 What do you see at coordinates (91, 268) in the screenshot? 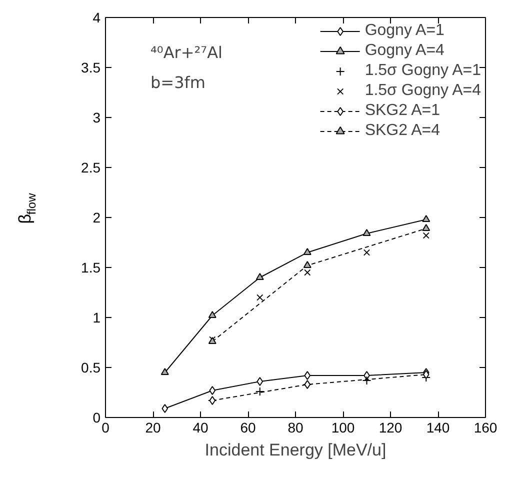
I see `y-tick-label: 1.5` at bounding box center [91, 268].